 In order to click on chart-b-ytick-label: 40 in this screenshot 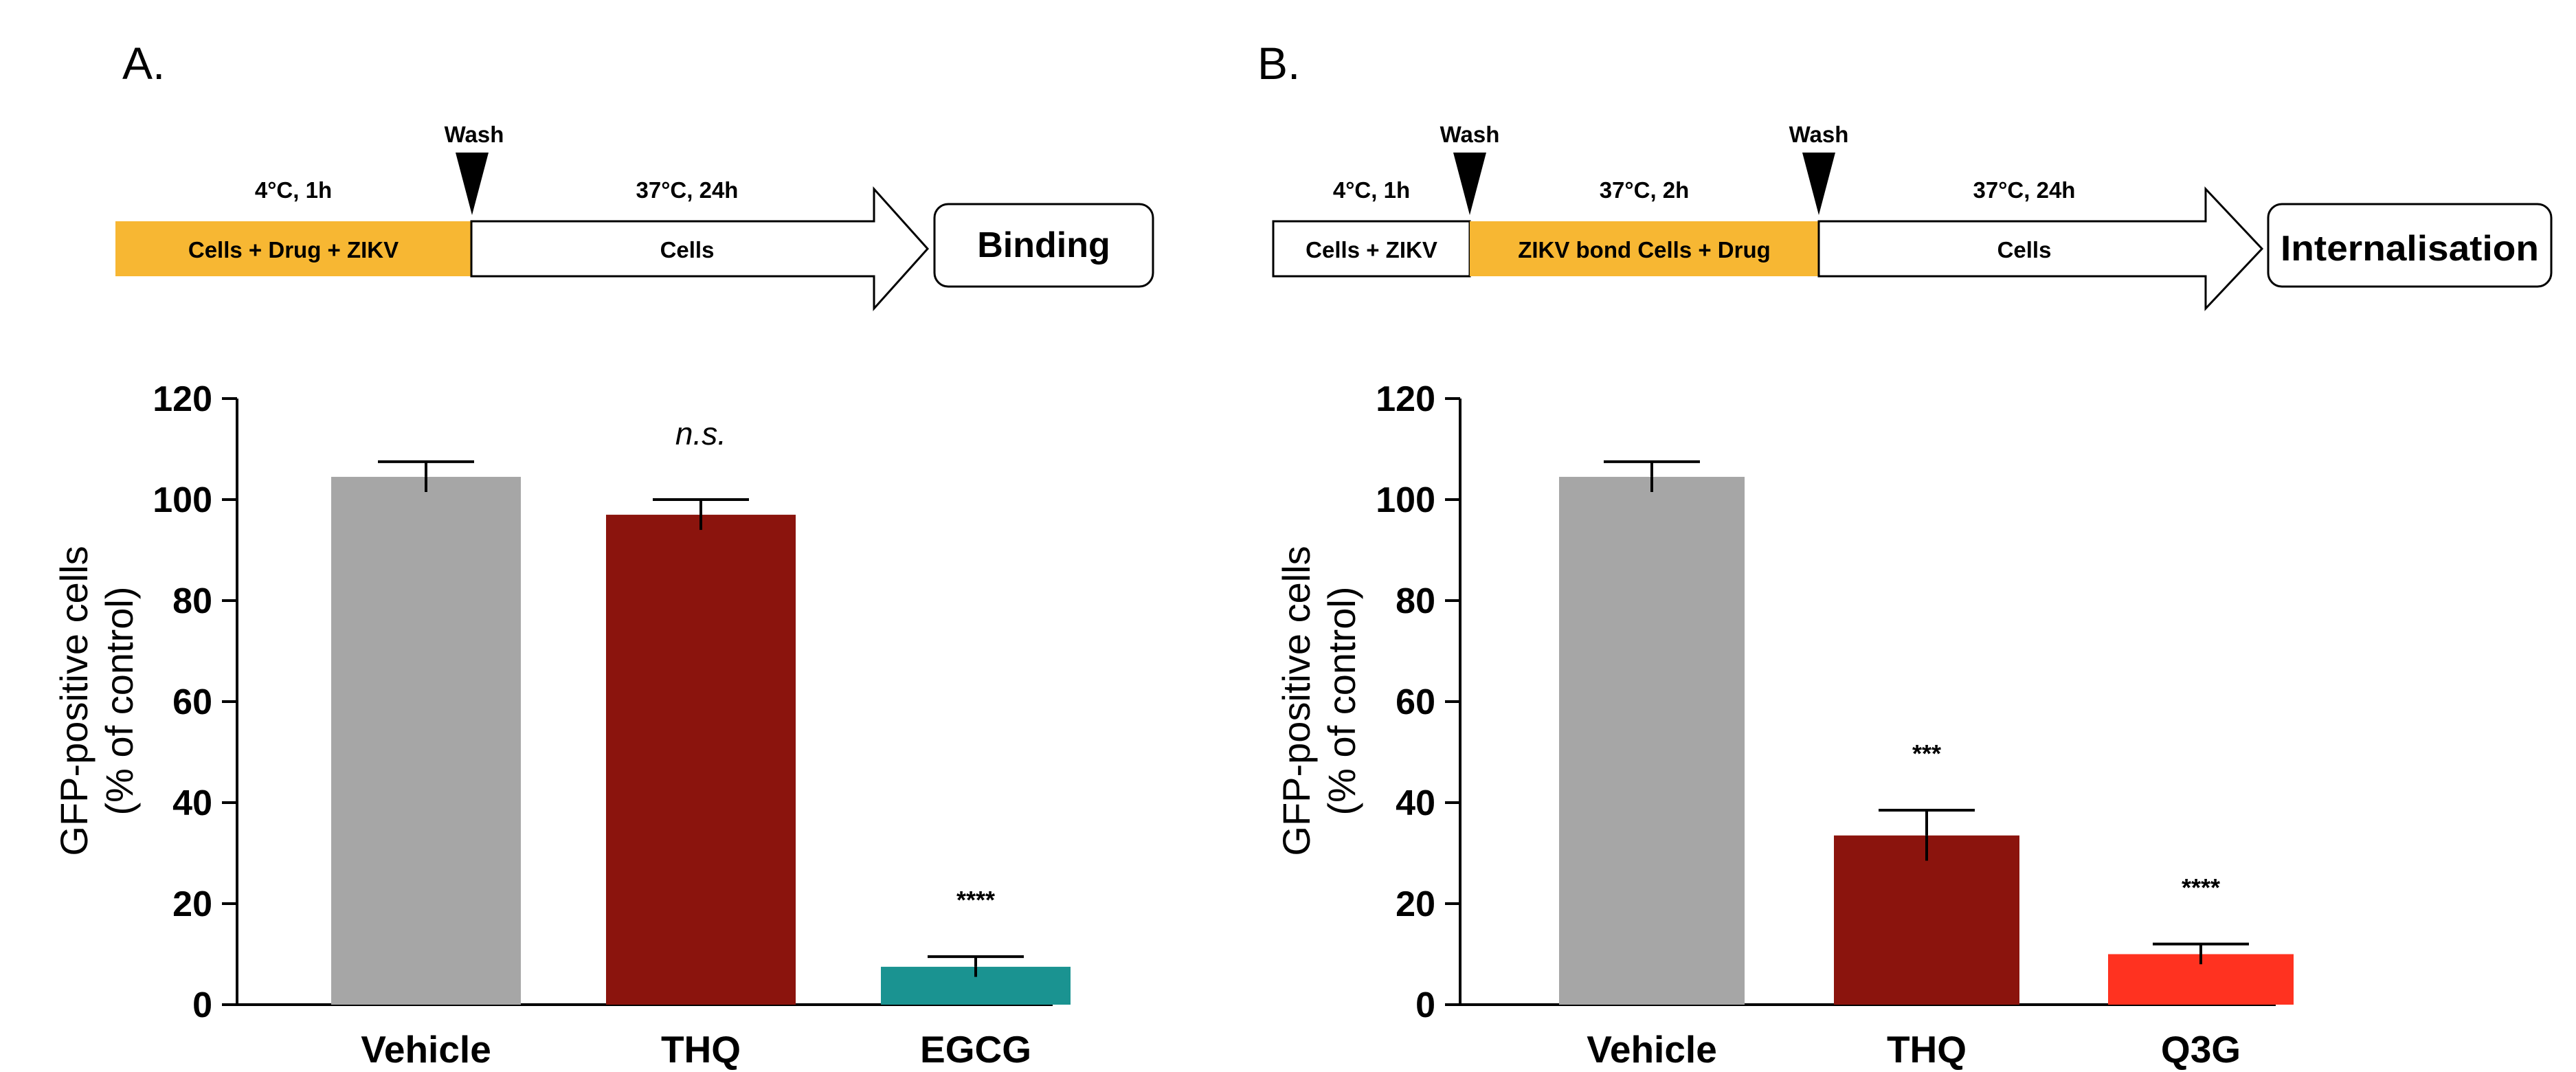, I will do `click(1415, 803)`.